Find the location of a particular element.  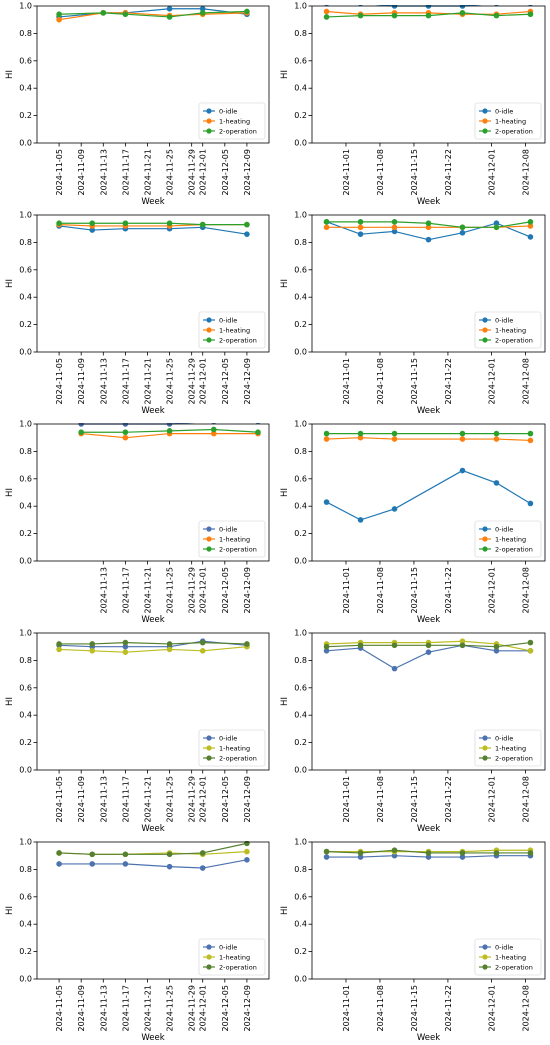

series-line-0-idle is located at coordinates (153, 864).